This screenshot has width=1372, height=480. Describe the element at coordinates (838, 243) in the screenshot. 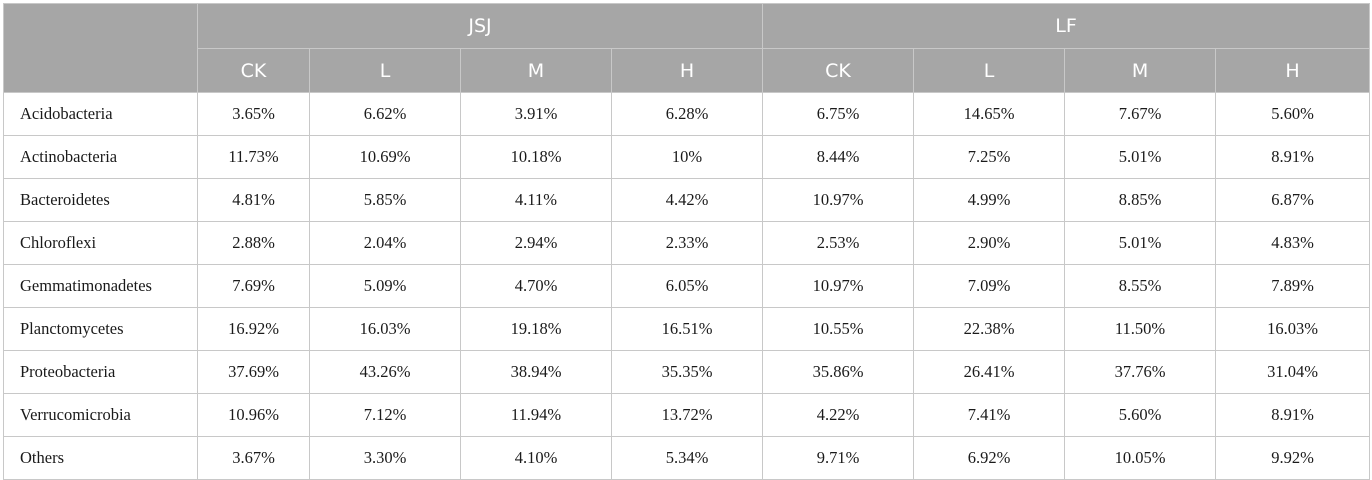

I see `value-cell: 2.53%` at that location.